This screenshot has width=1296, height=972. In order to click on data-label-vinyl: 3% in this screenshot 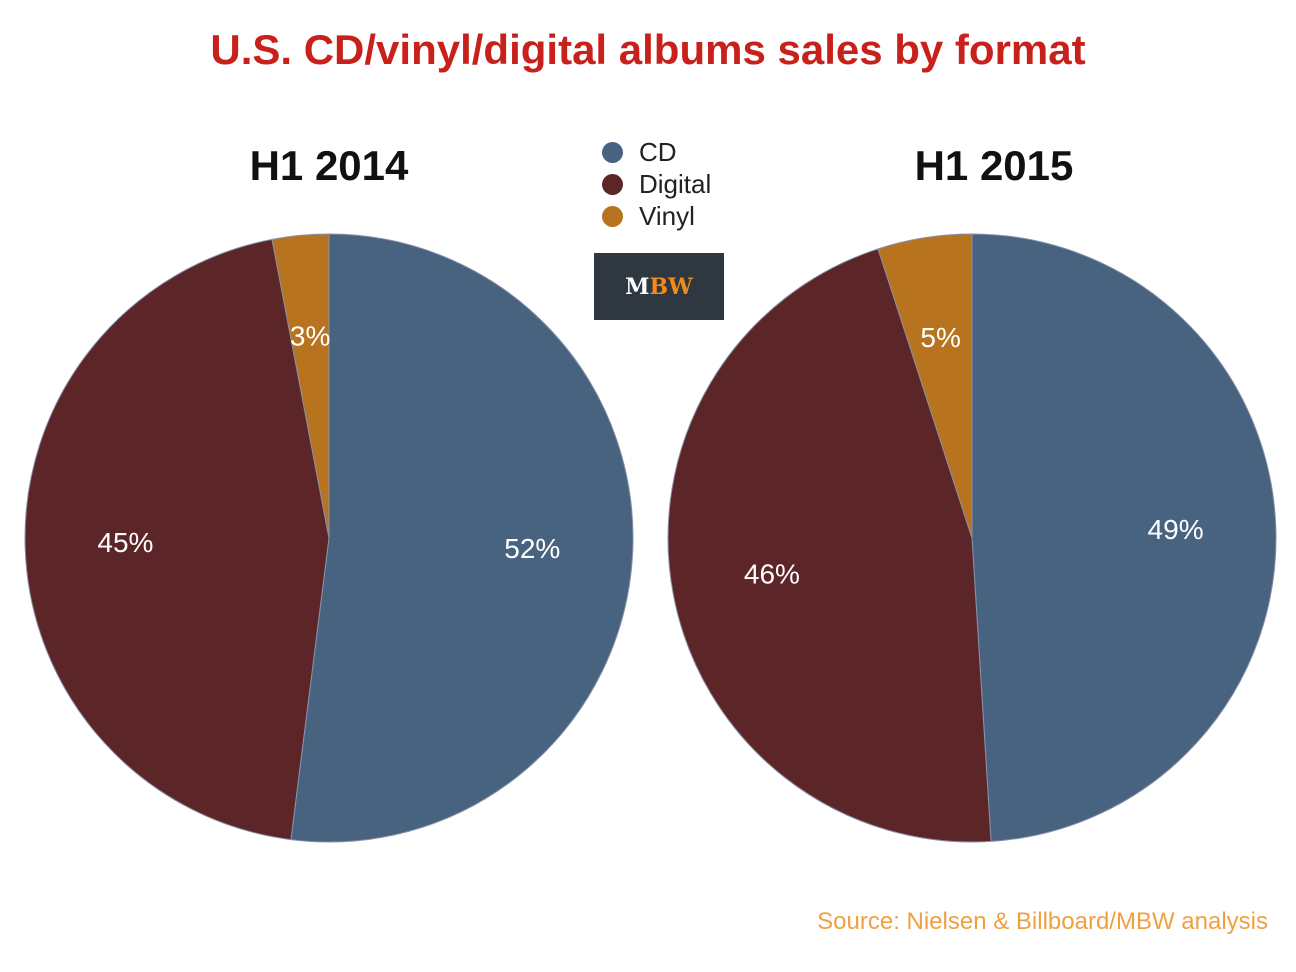, I will do `click(310, 336)`.